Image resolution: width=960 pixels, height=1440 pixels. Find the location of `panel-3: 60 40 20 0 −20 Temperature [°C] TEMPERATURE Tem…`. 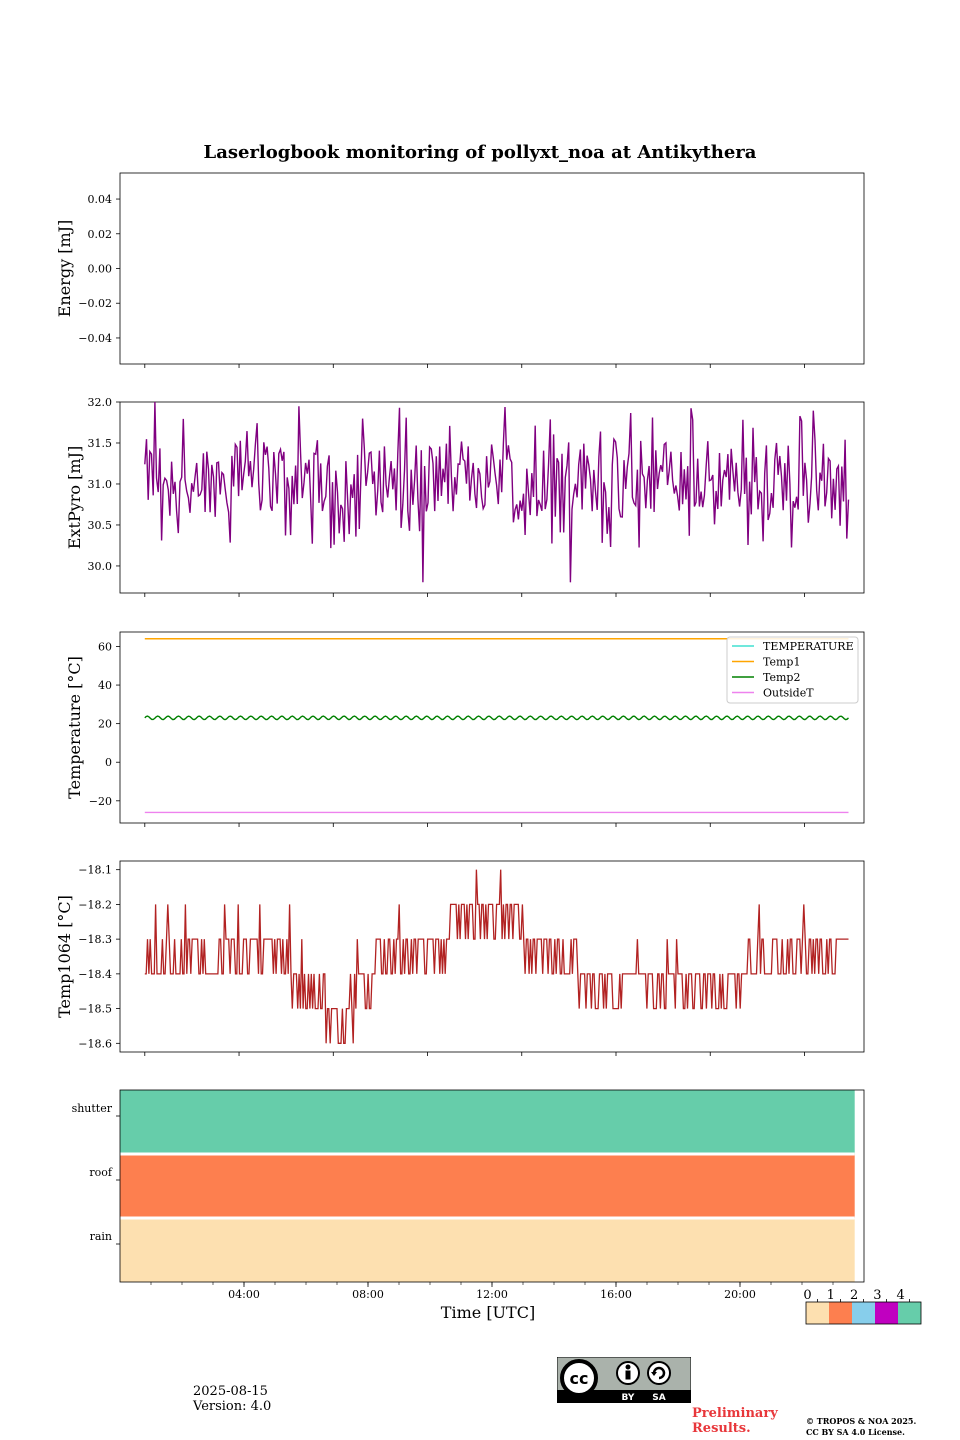

panel-3: 60 40 20 0 −20 Temperature [°C] TEMPERATURE Tem… is located at coordinates (465, 729).